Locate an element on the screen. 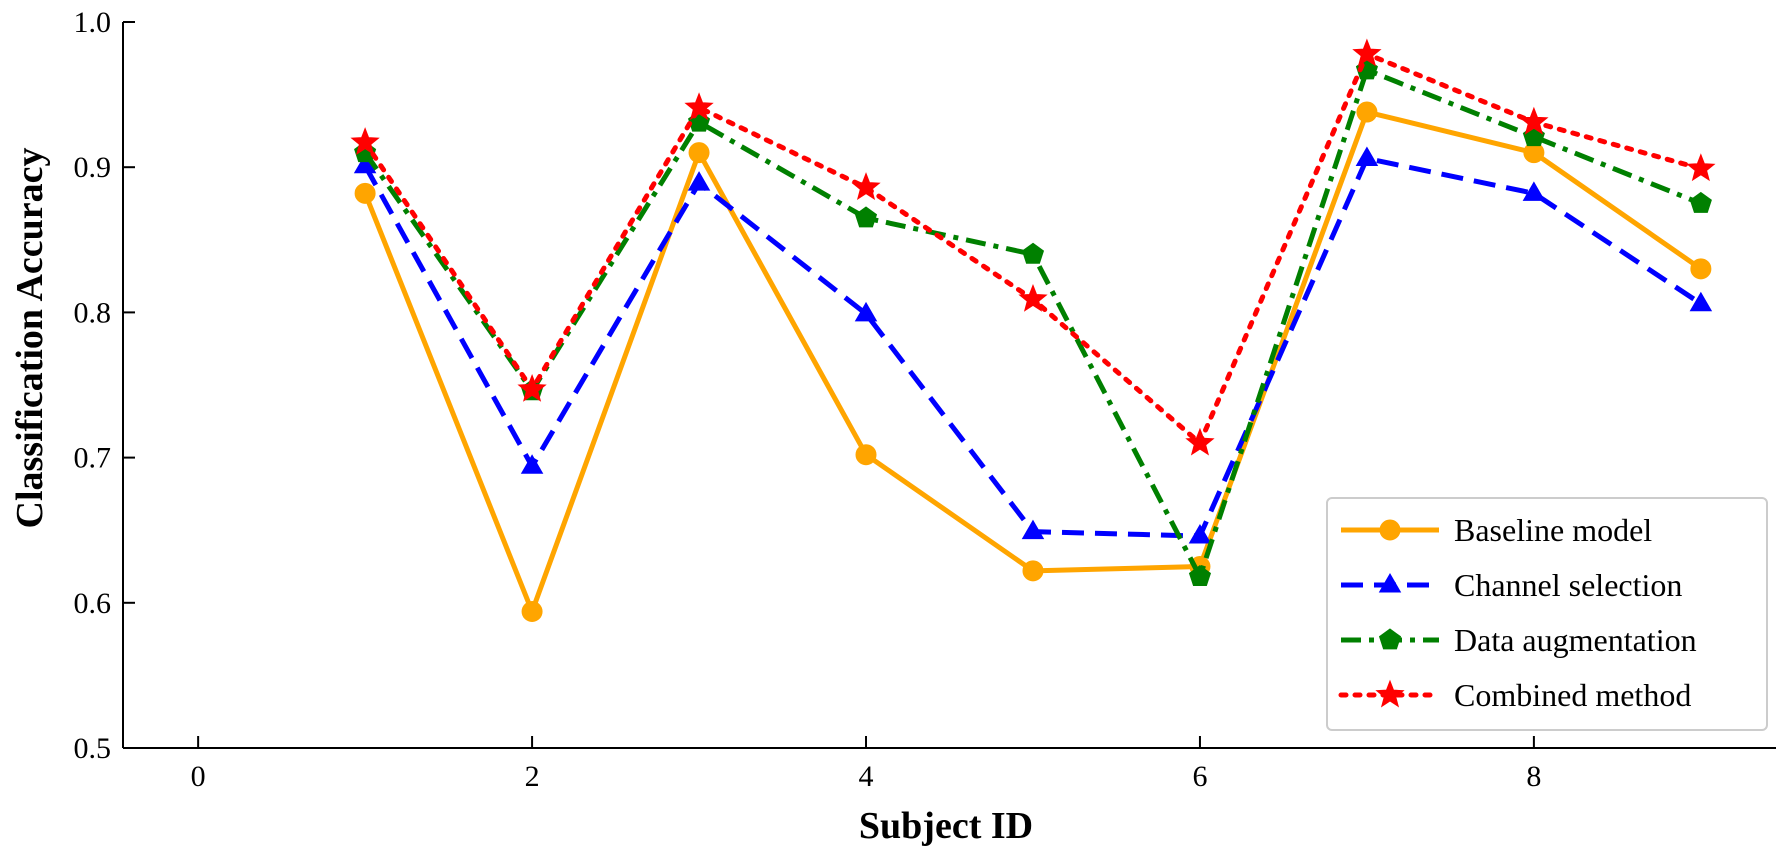 The image size is (1784, 855). legend-label: Channel selection is located at coordinates (1568, 585).